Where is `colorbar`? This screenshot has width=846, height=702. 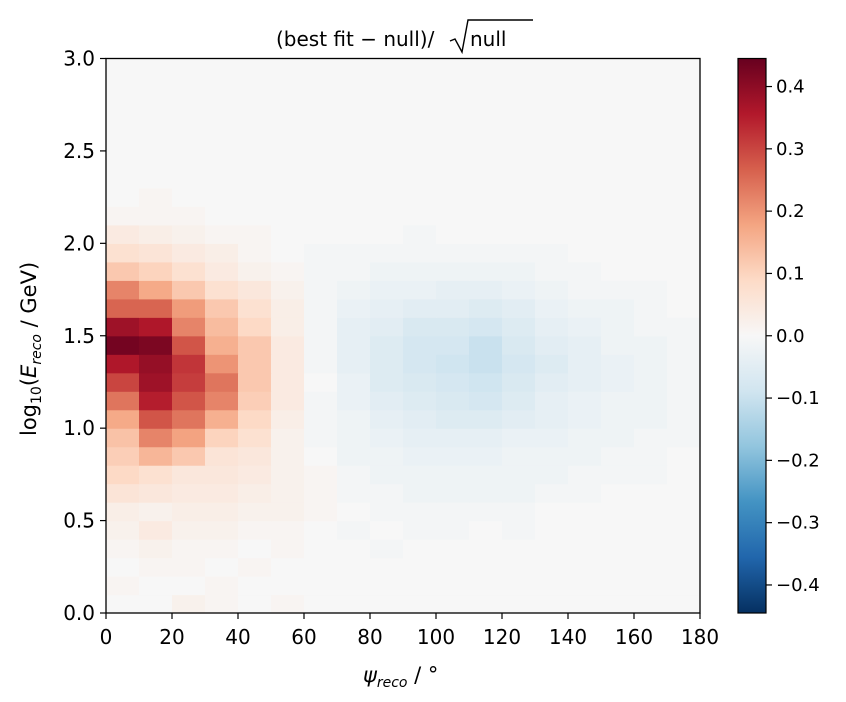
colorbar is located at coordinates (752, 335).